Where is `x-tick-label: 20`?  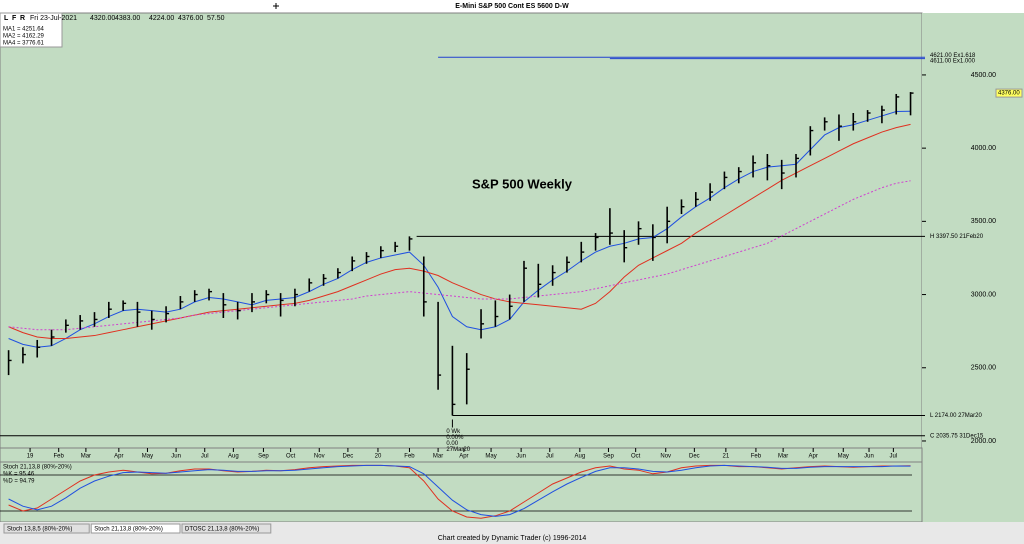
x-tick-label: 20 is located at coordinates (378, 457).